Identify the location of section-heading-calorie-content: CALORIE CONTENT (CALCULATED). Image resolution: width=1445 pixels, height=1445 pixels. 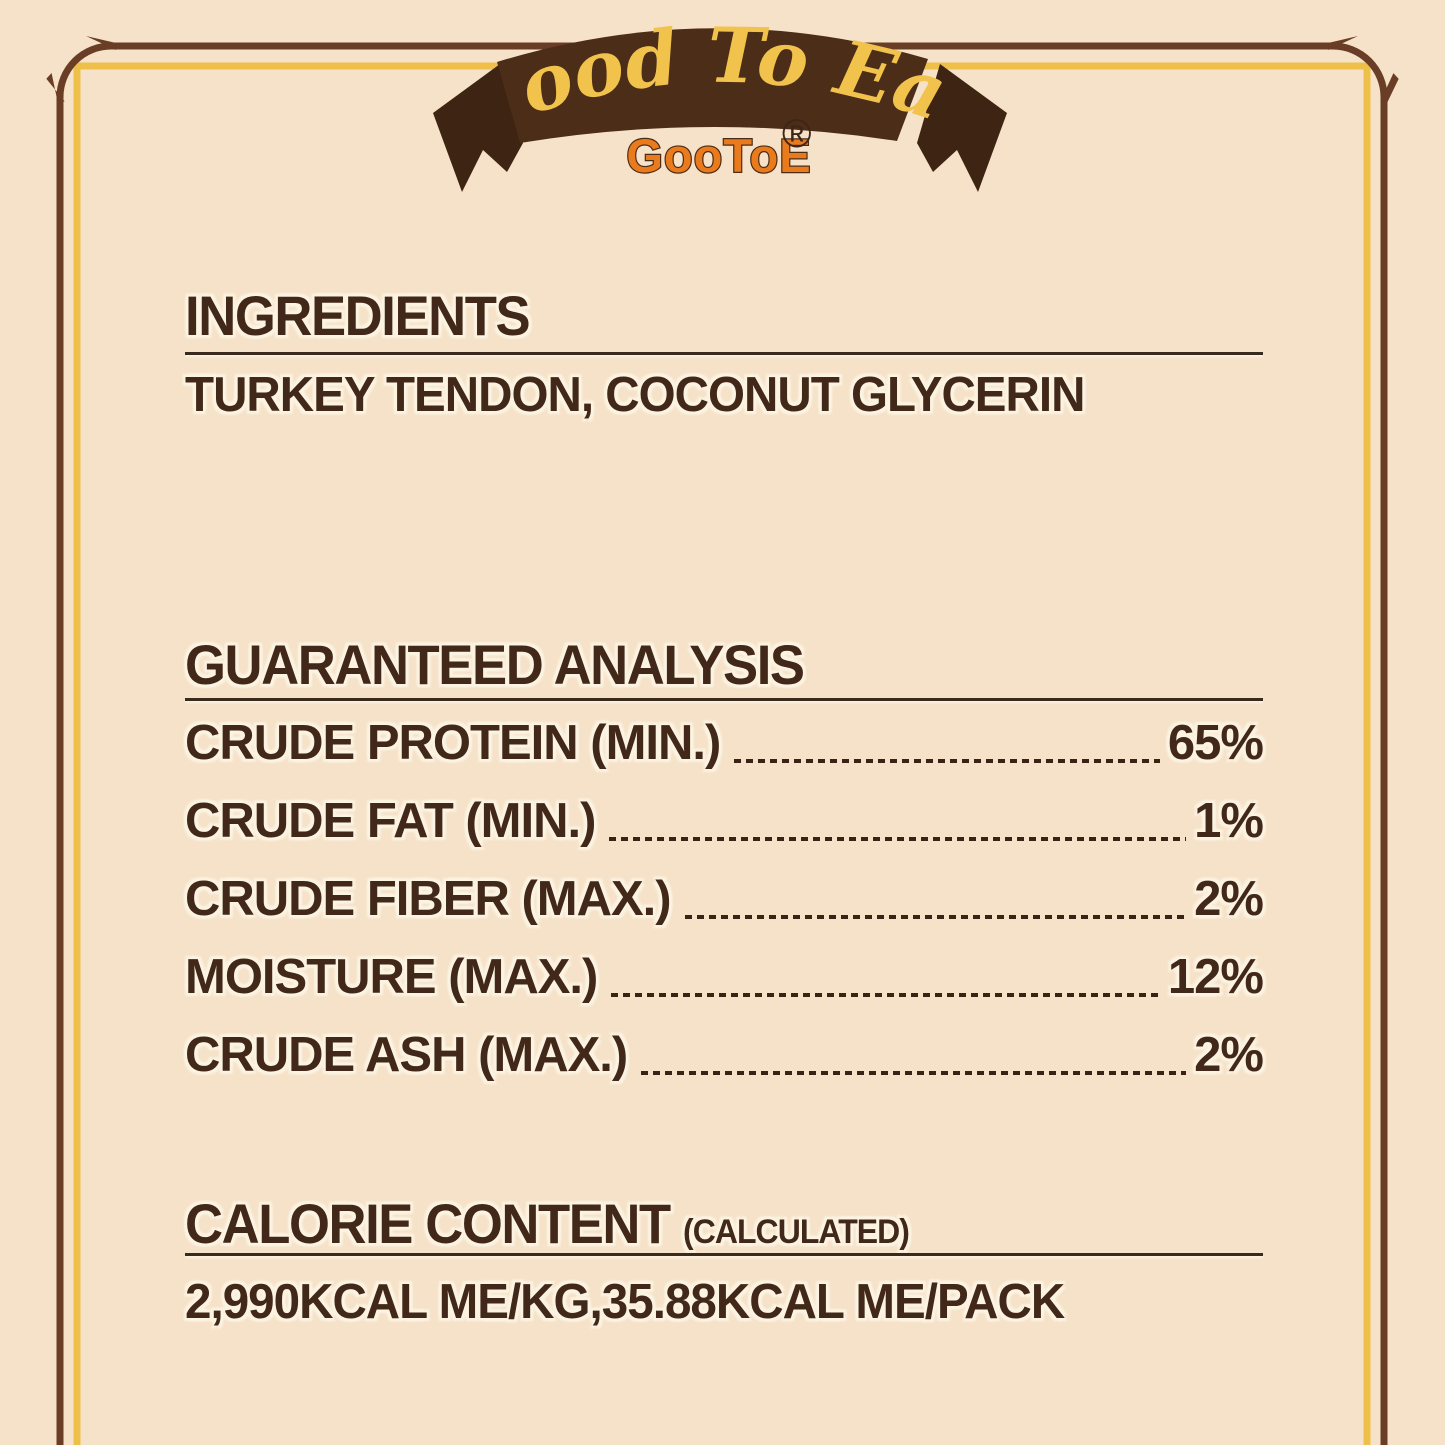
(547, 1224).